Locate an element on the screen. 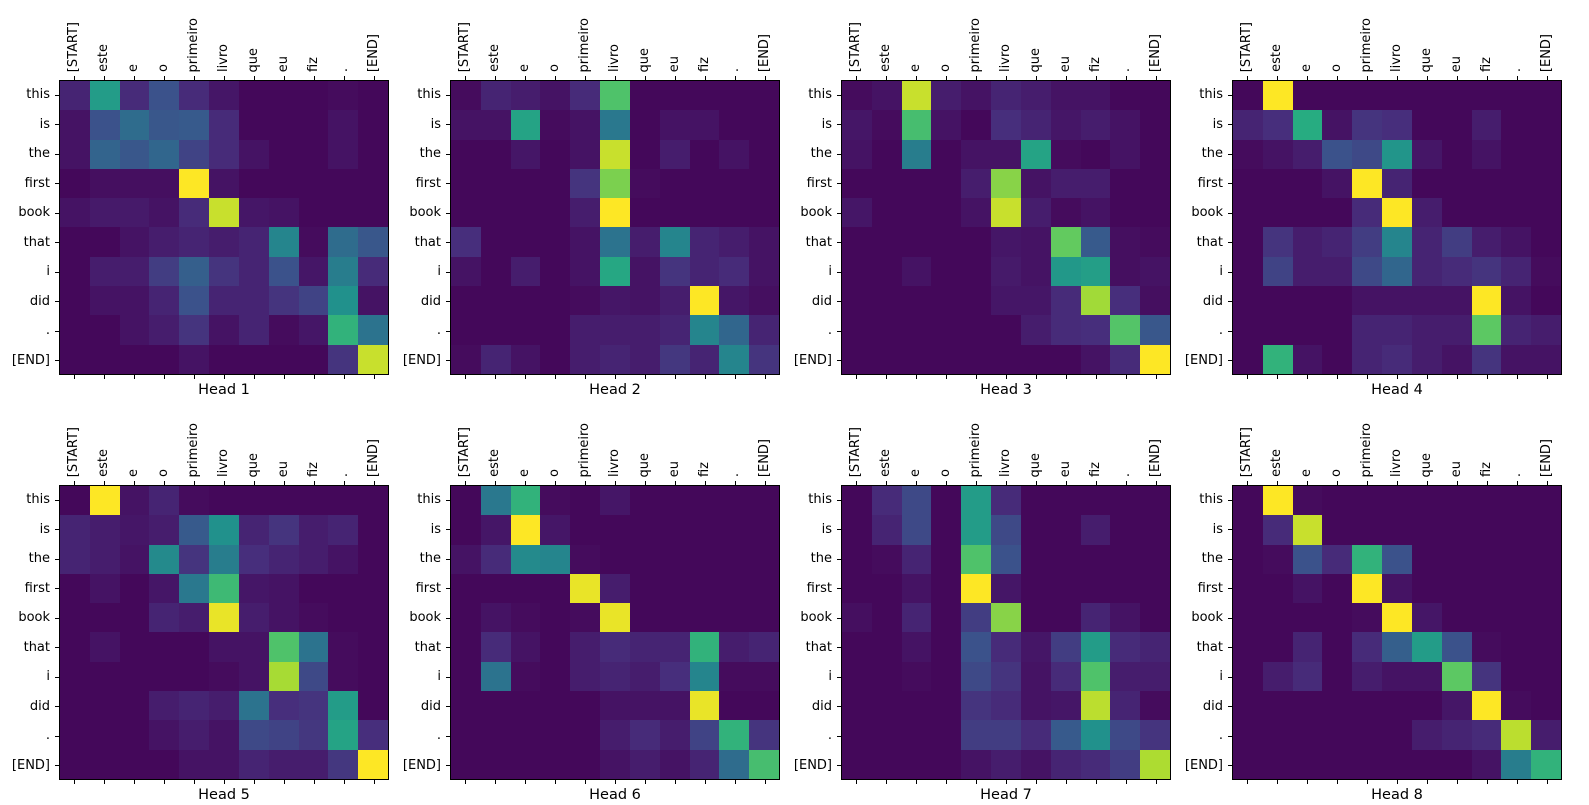 The image size is (1589, 805). x-tick-label-text: e is located at coordinates (133, 68).